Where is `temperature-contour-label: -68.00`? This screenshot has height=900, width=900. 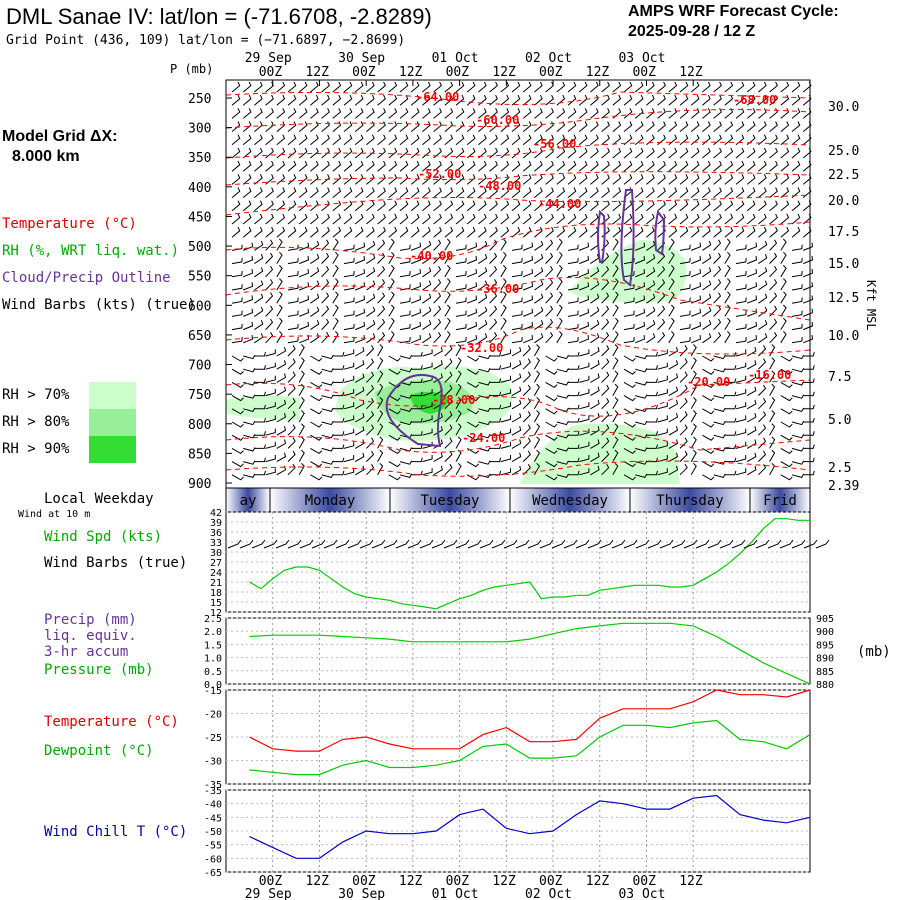
temperature-contour-label: -68.00 is located at coordinates (754, 100).